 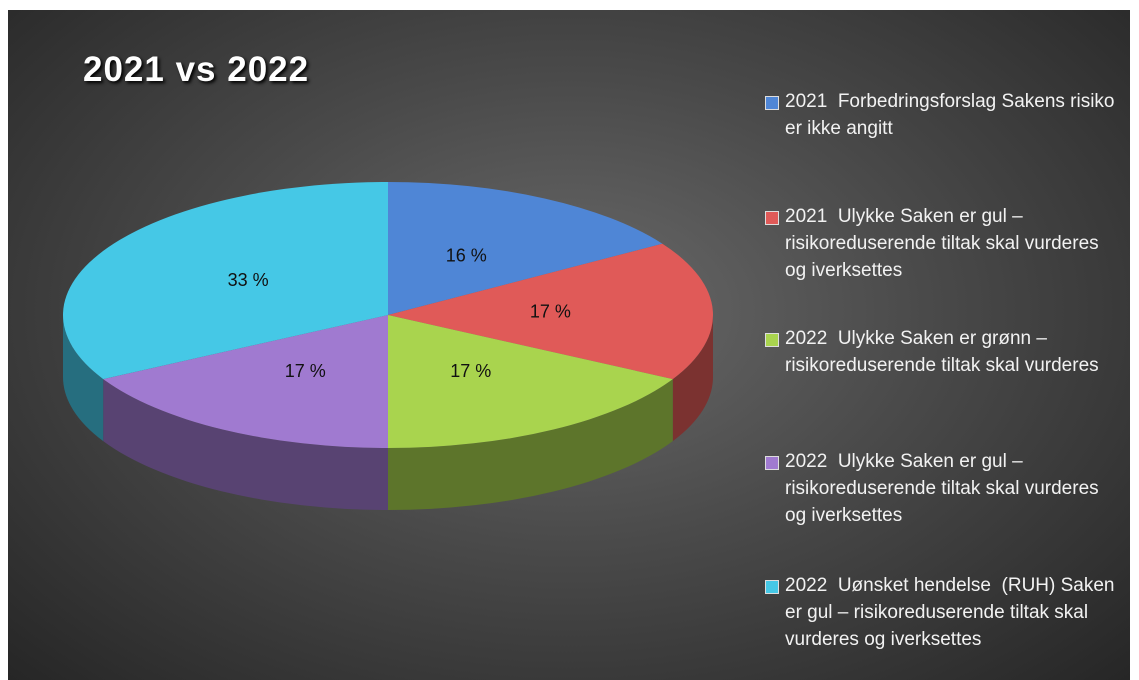 I want to click on chart-title: 2021 vs 2022, so click(x=196, y=69).